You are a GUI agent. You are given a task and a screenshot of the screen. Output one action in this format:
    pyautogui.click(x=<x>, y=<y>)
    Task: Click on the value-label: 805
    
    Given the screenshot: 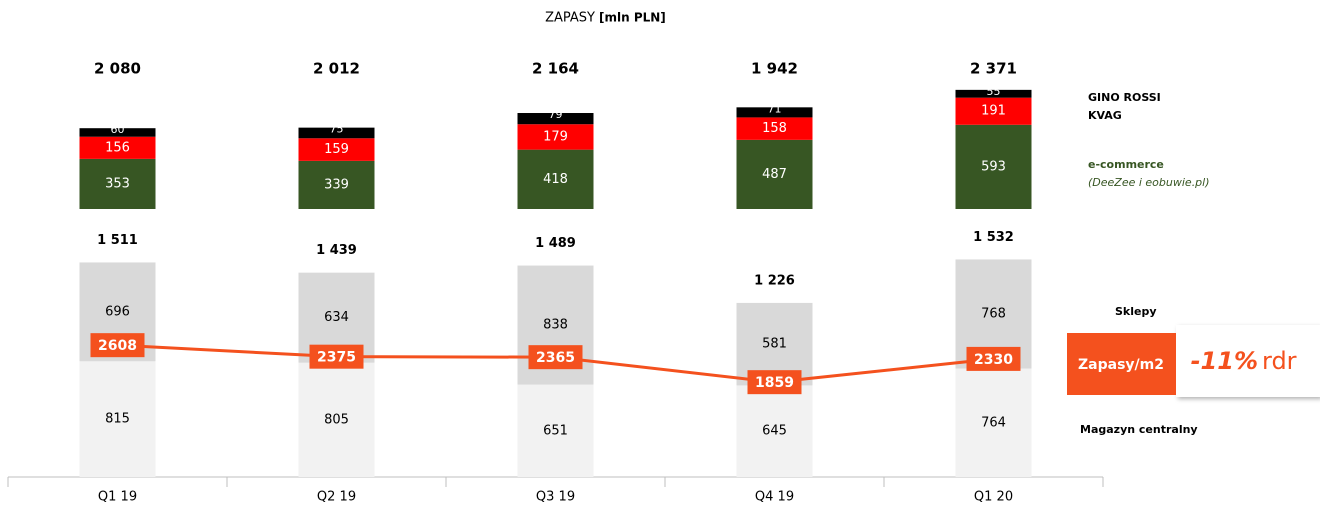 What is the action you would take?
    pyautogui.click(x=336, y=419)
    